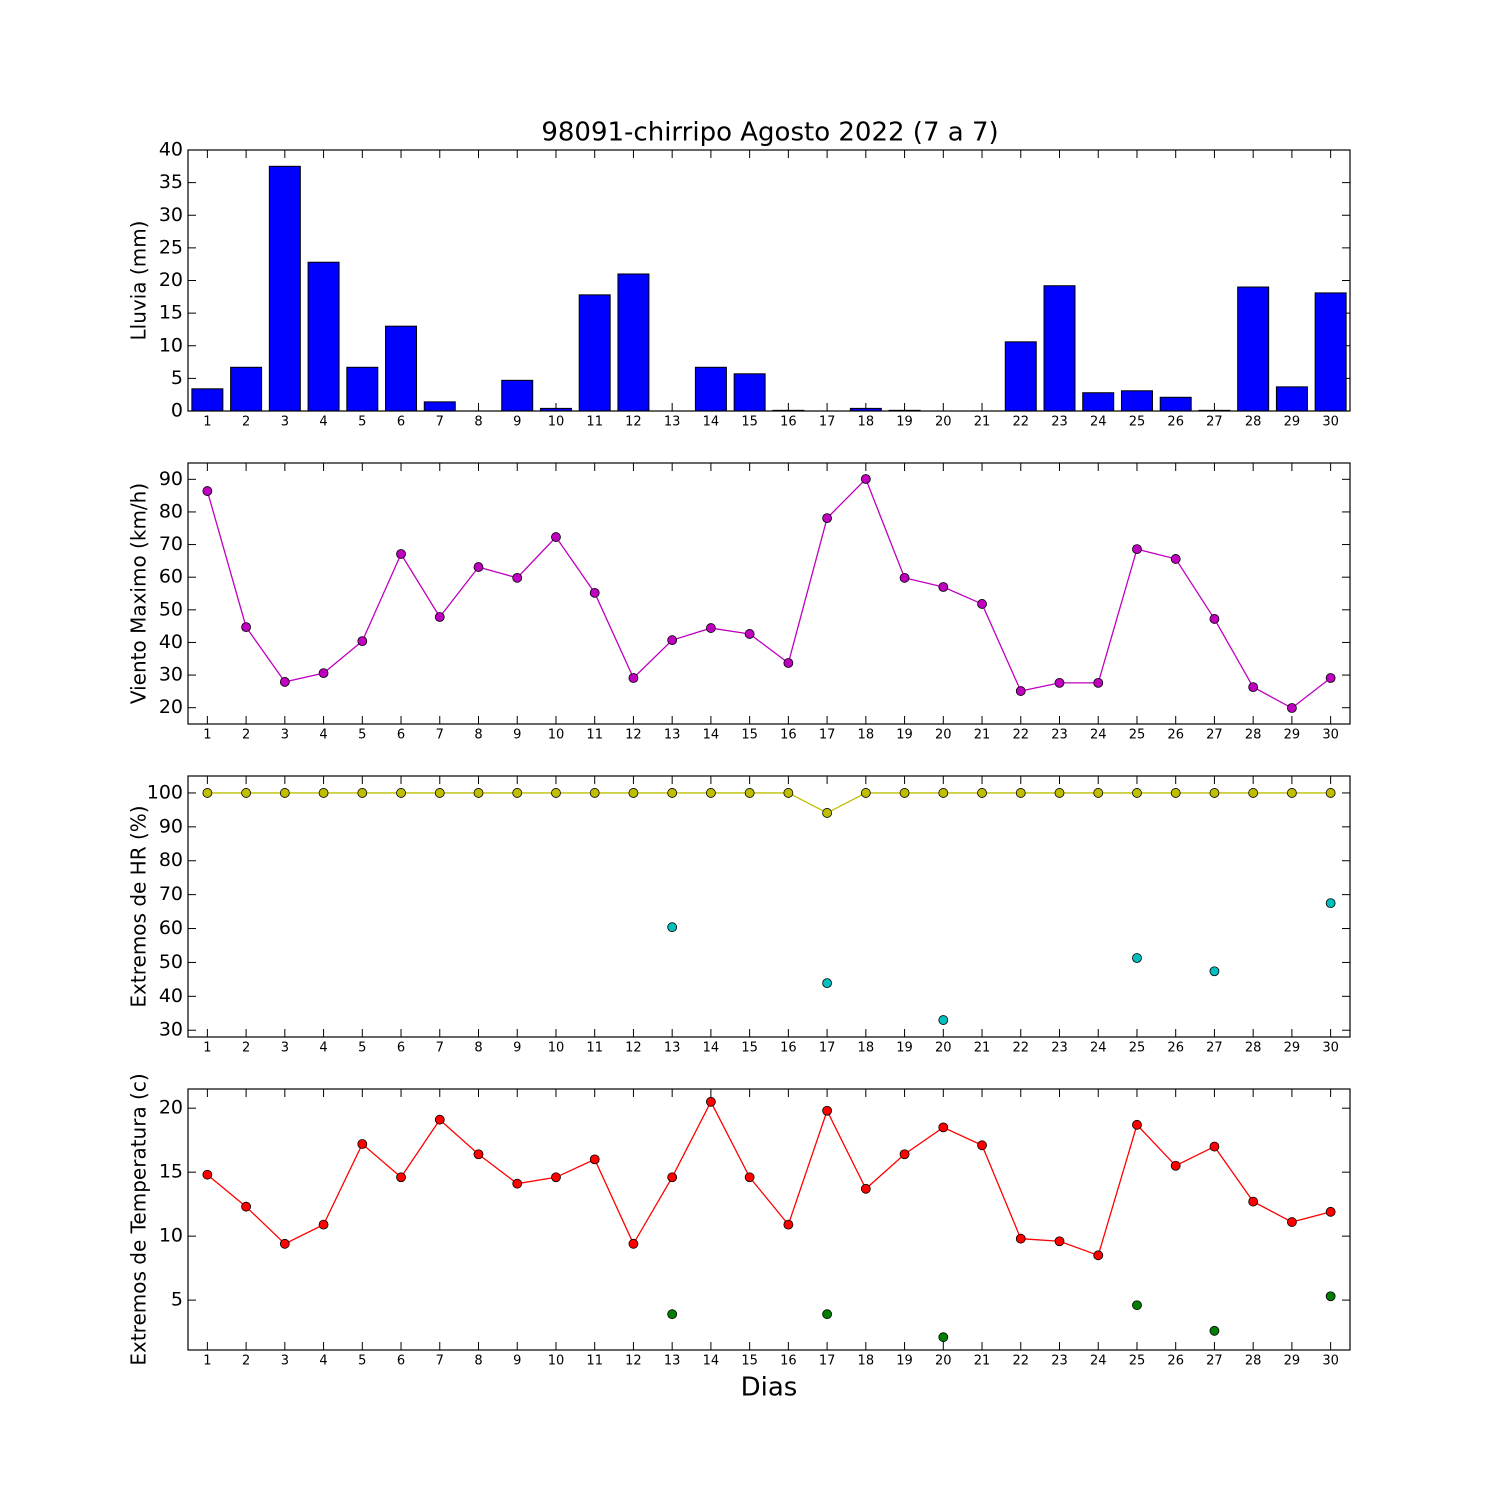  Describe the element at coordinates (401, 735) in the screenshot. I see `x-tick-label: 6` at that location.